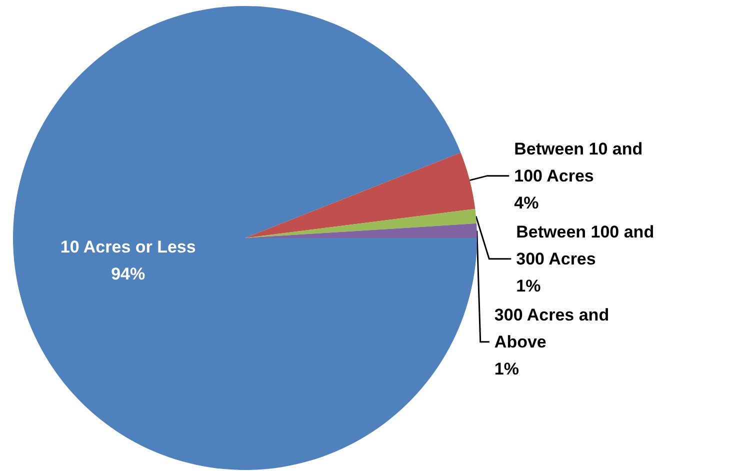 This screenshot has width=741, height=471. What do you see at coordinates (554, 328) in the screenshot?
I see `slice-label: 300 Acres and Above` at bounding box center [554, 328].